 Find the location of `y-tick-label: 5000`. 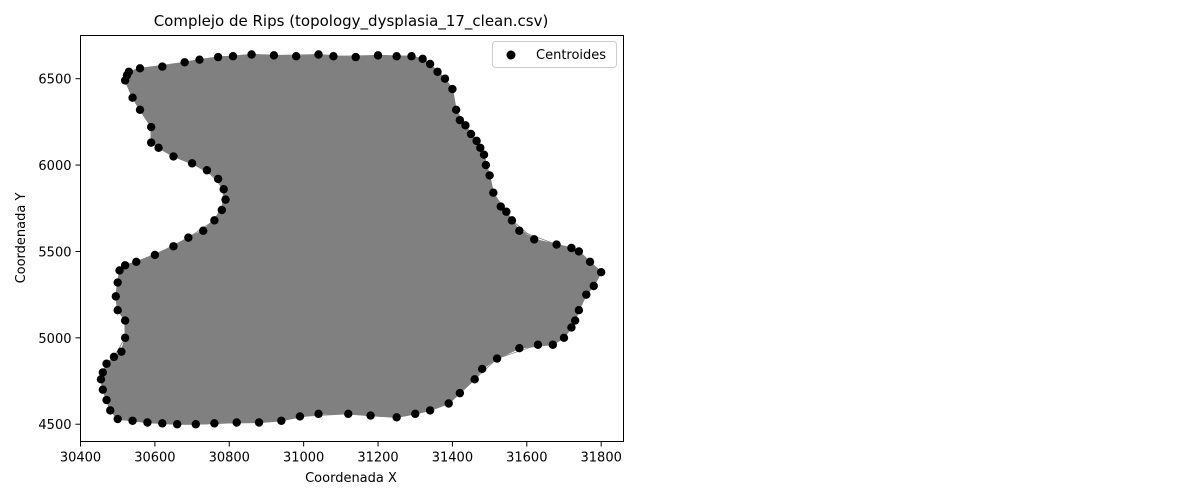

y-tick-label: 5000 is located at coordinates (54, 339).